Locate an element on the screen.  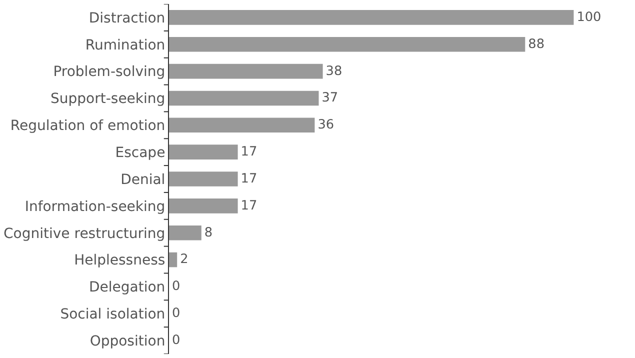
y-tick-label: Denial is located at coordinates (143, 180).